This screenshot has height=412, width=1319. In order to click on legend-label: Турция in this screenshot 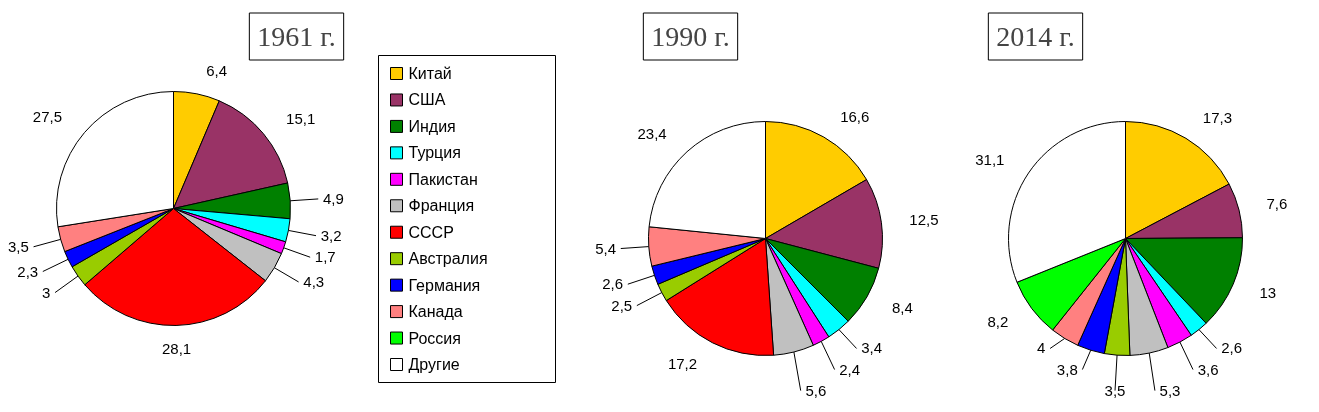, I will do `click(434, 153)`.